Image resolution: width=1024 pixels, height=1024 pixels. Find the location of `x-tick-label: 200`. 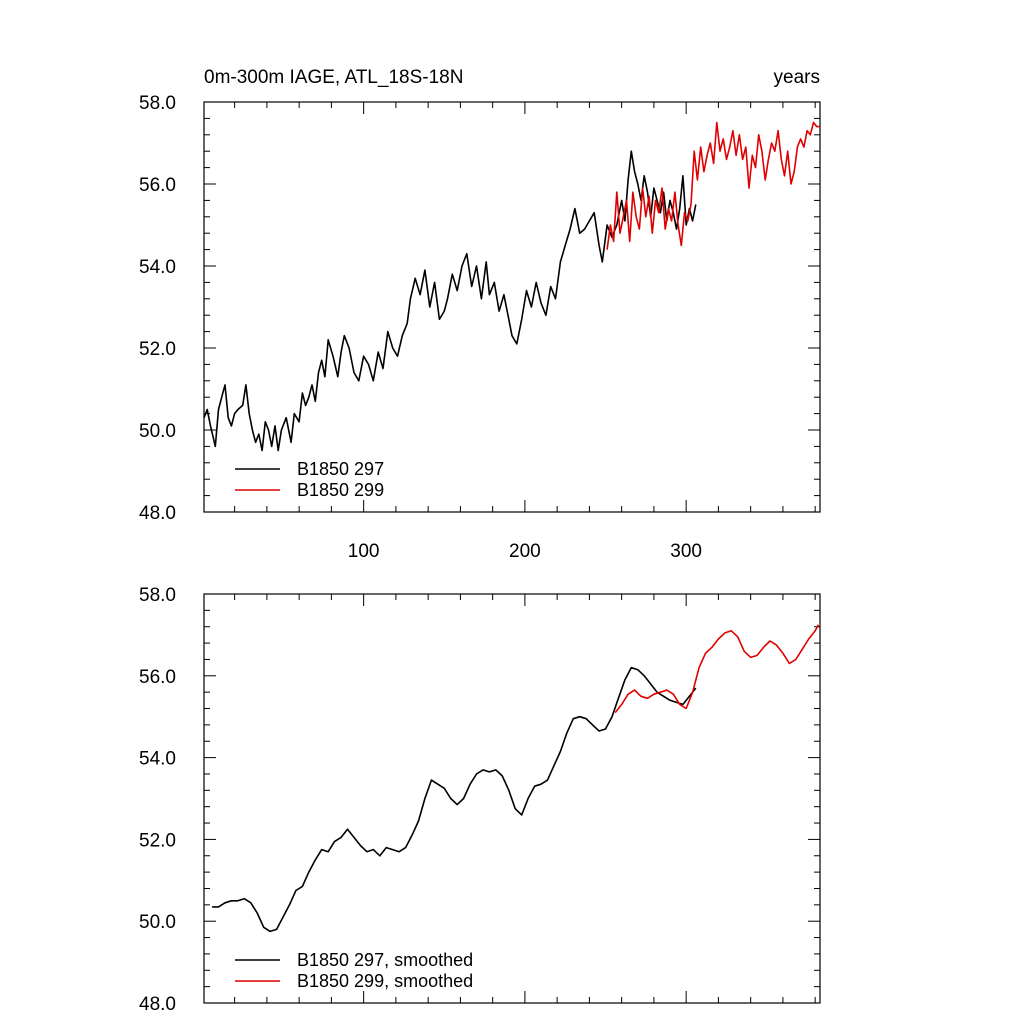

x-tick-label: 200 is located at coordinates (525, 551).